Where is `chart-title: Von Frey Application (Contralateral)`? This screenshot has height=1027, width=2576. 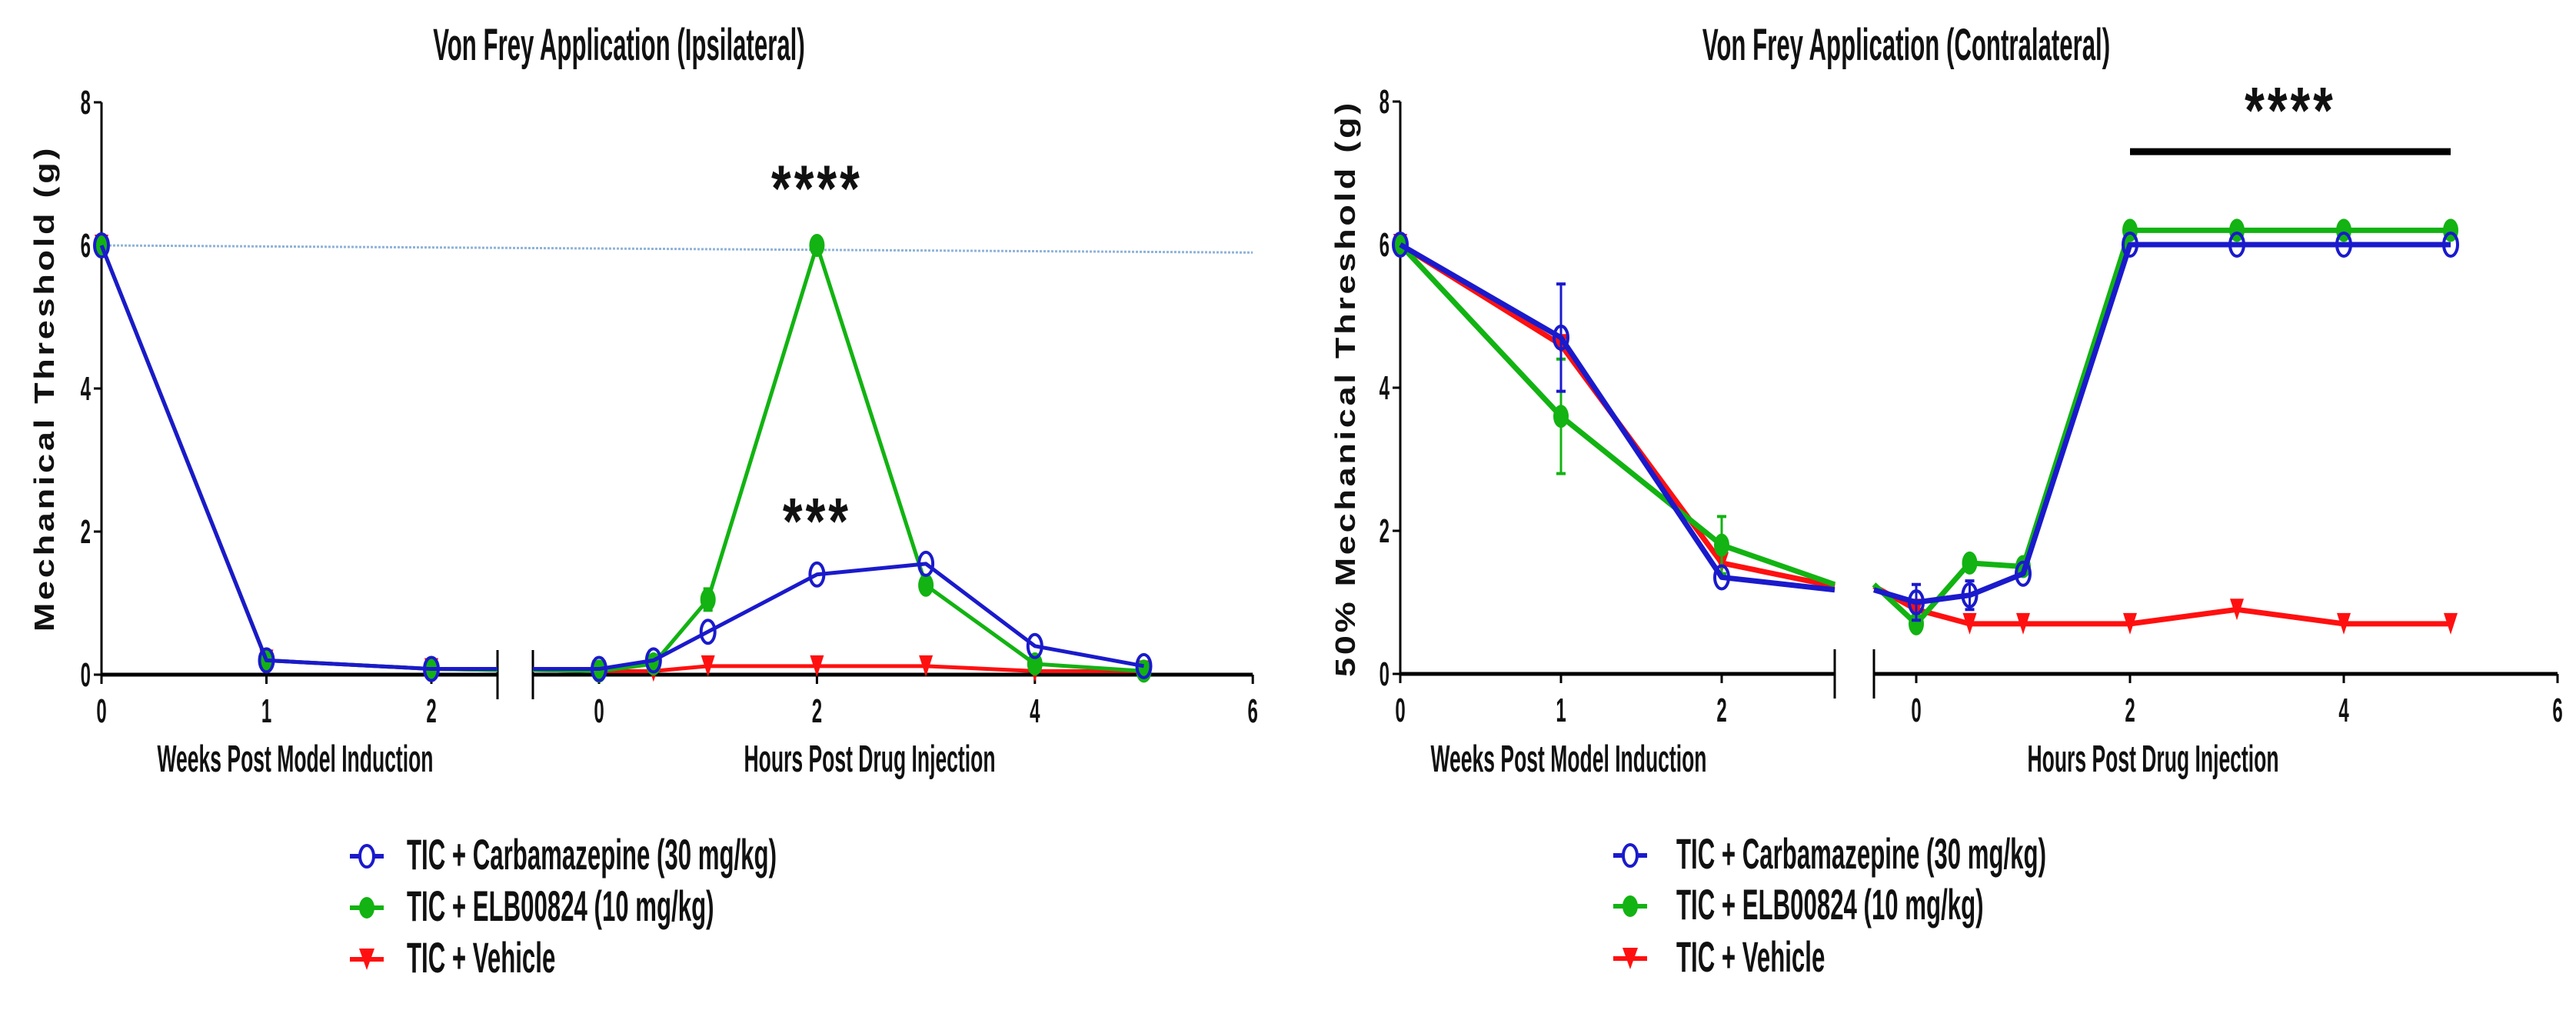 chart-title: Von Frey Application (Contralateral) is located at coordinates (1906, 45).